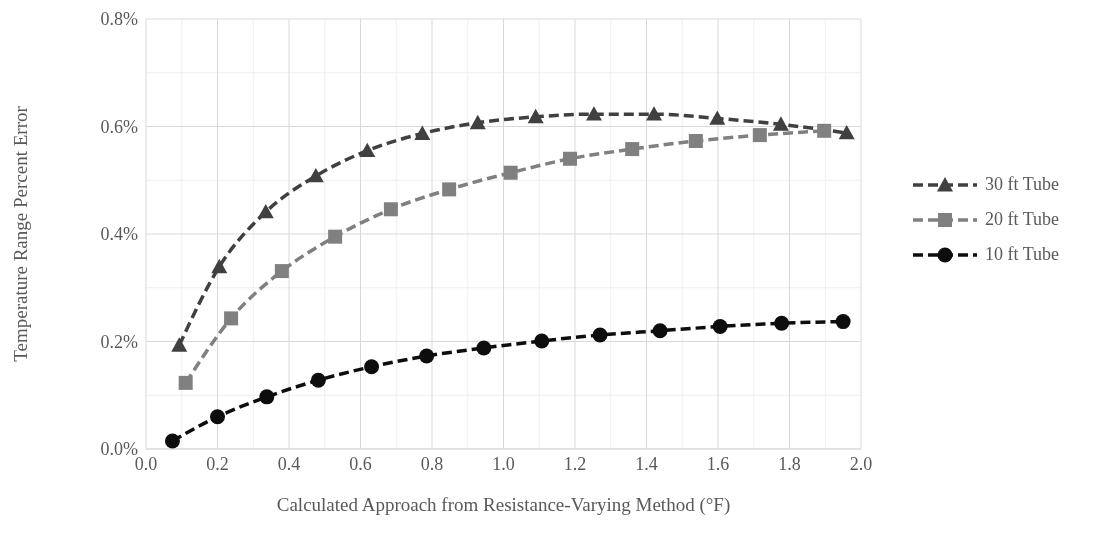 The width and height of the screenshot is (1099, 533). What do you see at coordinates (646, 463) in the screenshot?
I see `x-tick-label: 1.4` at bounding box center [646, 463].